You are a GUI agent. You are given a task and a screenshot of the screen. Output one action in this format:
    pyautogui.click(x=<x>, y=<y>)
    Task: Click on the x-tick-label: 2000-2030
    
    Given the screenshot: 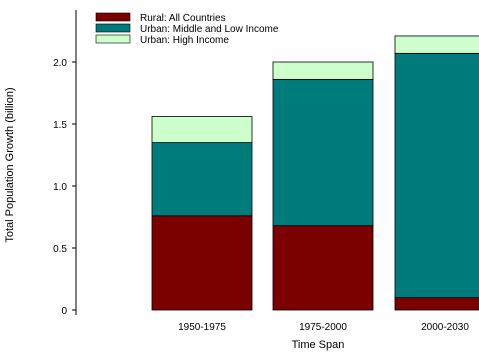 What is the action you would take?
    pyautogui.click(x=445, y=327)
    